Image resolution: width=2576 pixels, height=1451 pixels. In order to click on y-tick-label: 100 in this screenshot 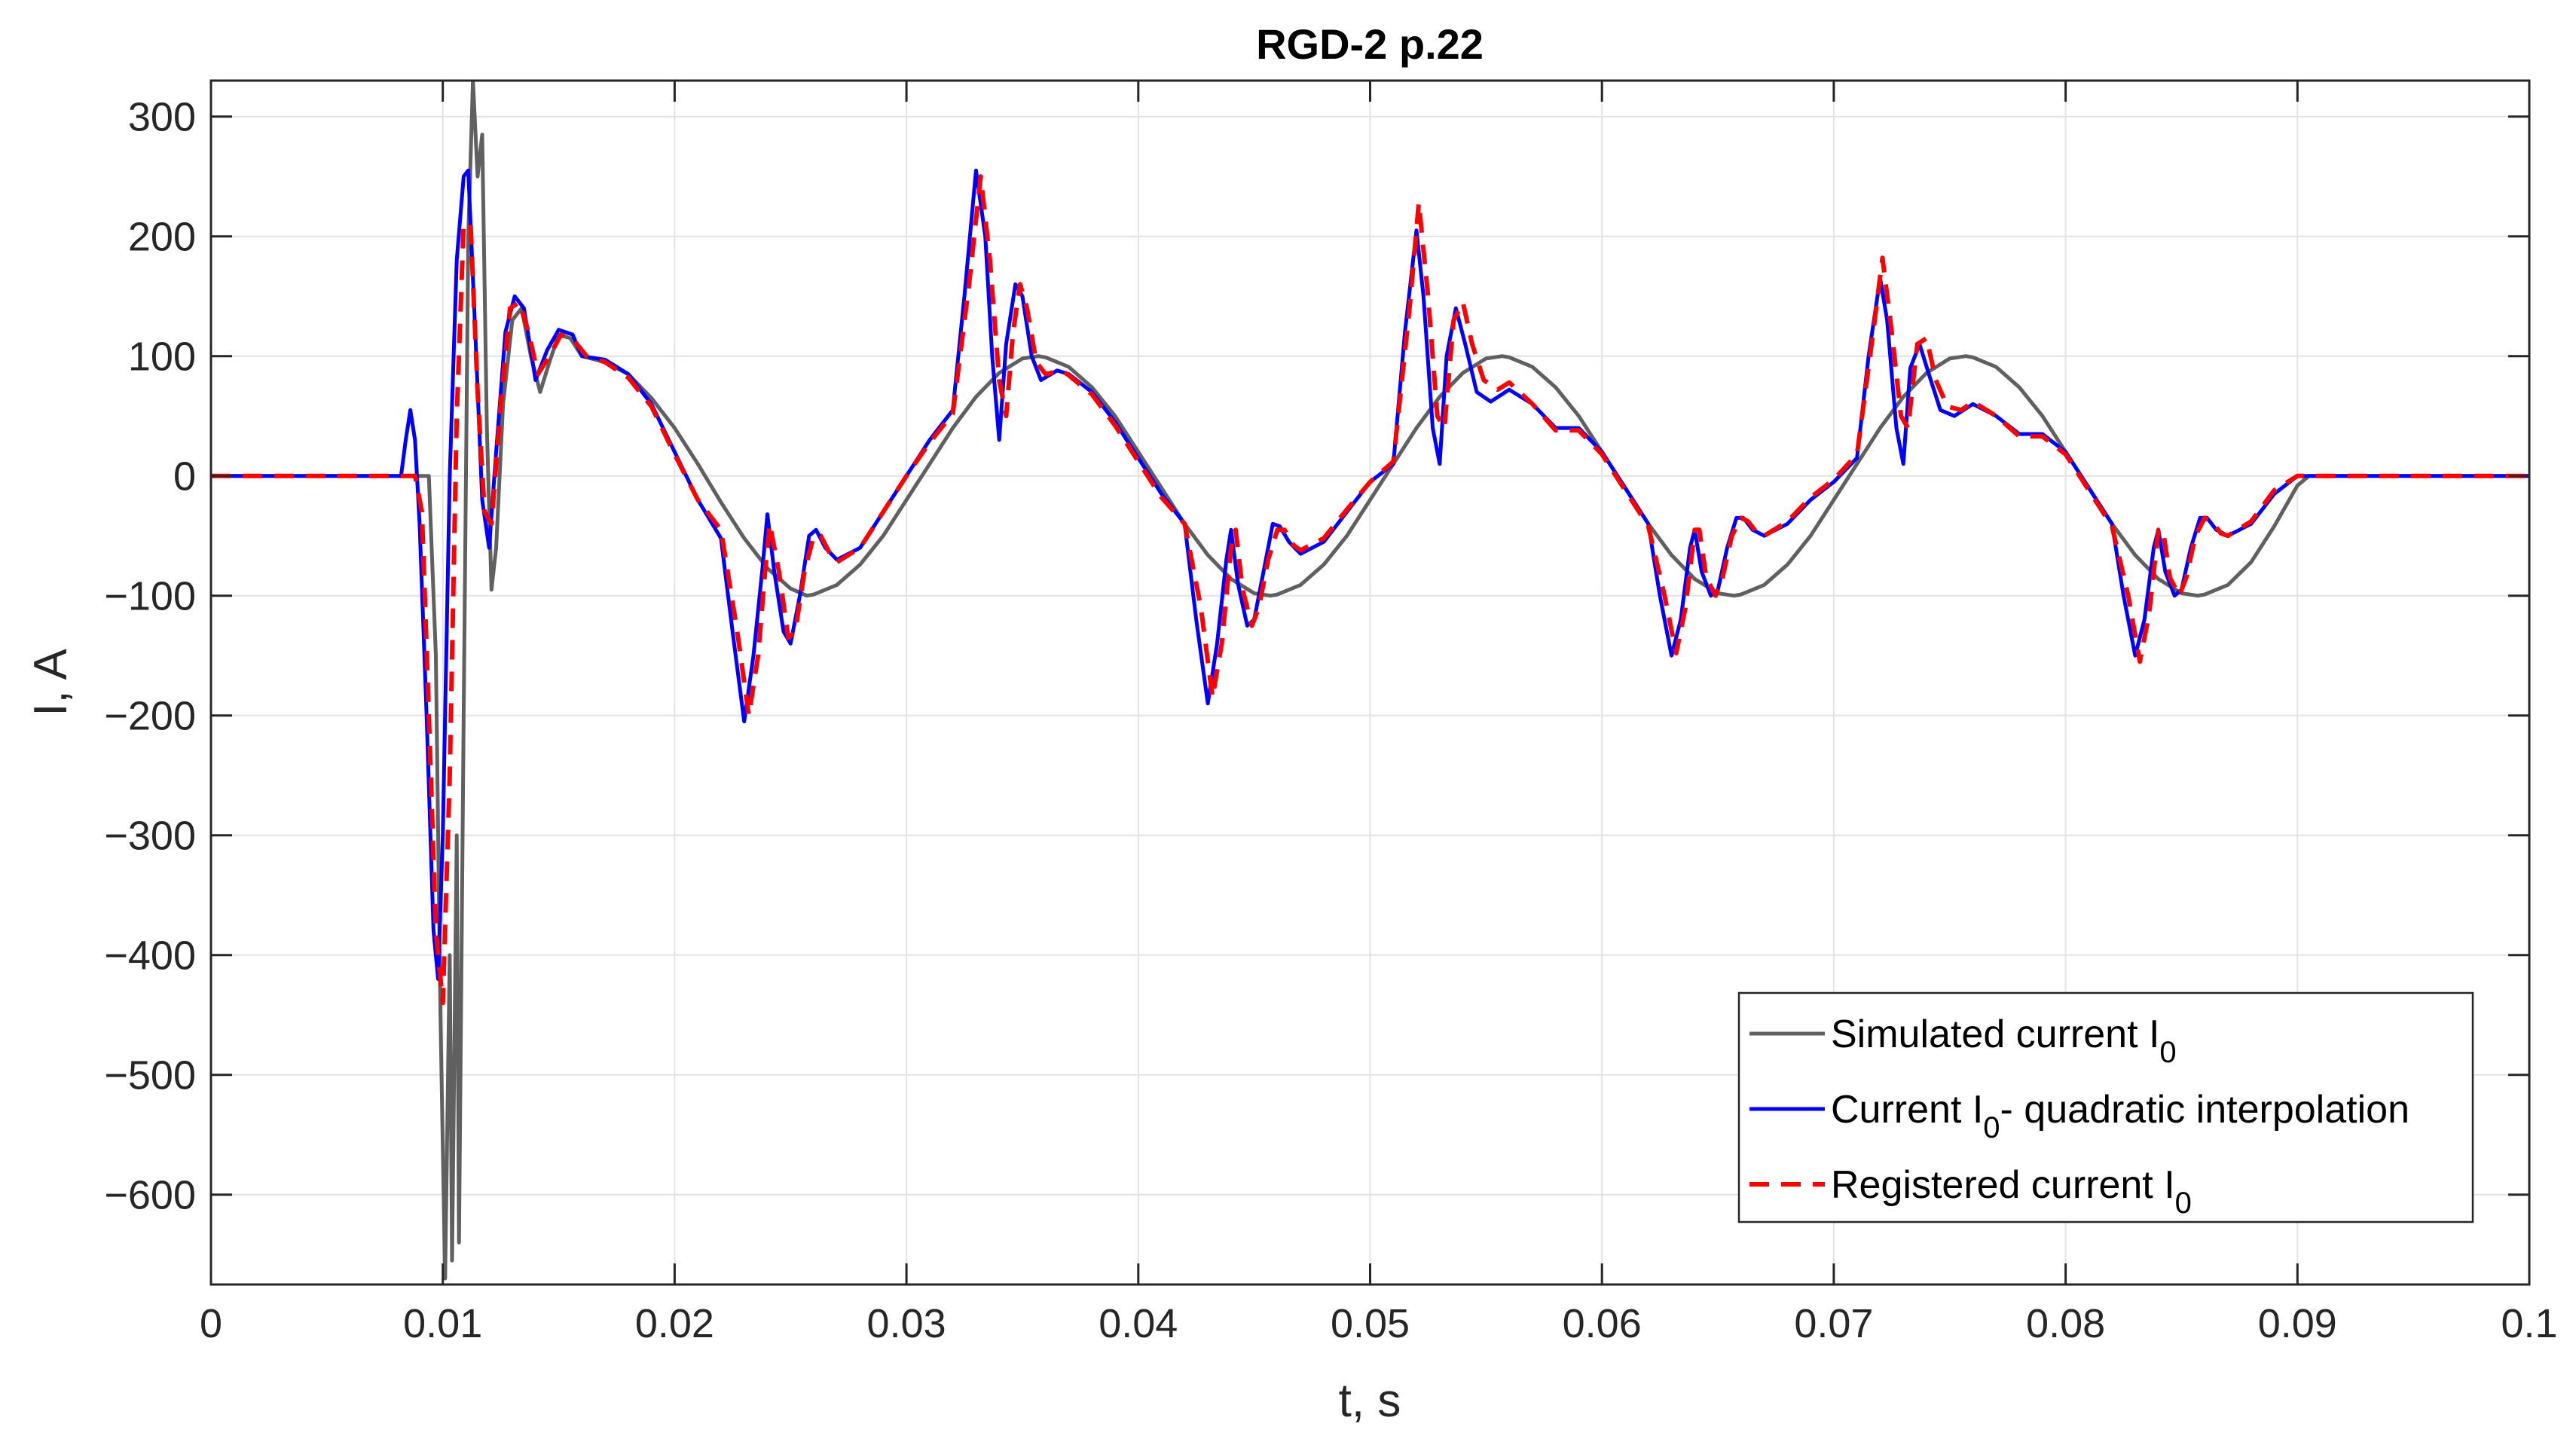, I will do `click(162, 357)`.